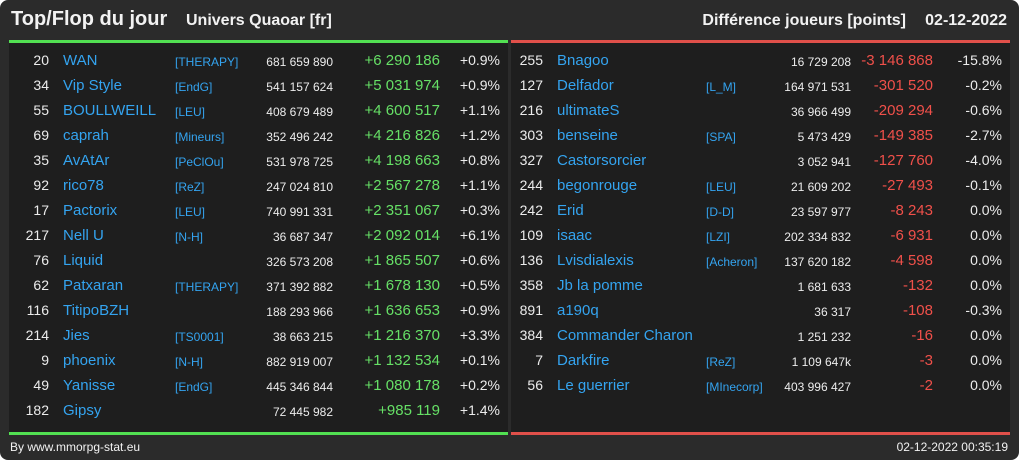  What do you see at coordinates (760, 185) in the screenshot?
I see `table-row: 244 begonrouge [LEU] 21 609 202 -27 493 -0.1%` at bounding box center [760, 185].